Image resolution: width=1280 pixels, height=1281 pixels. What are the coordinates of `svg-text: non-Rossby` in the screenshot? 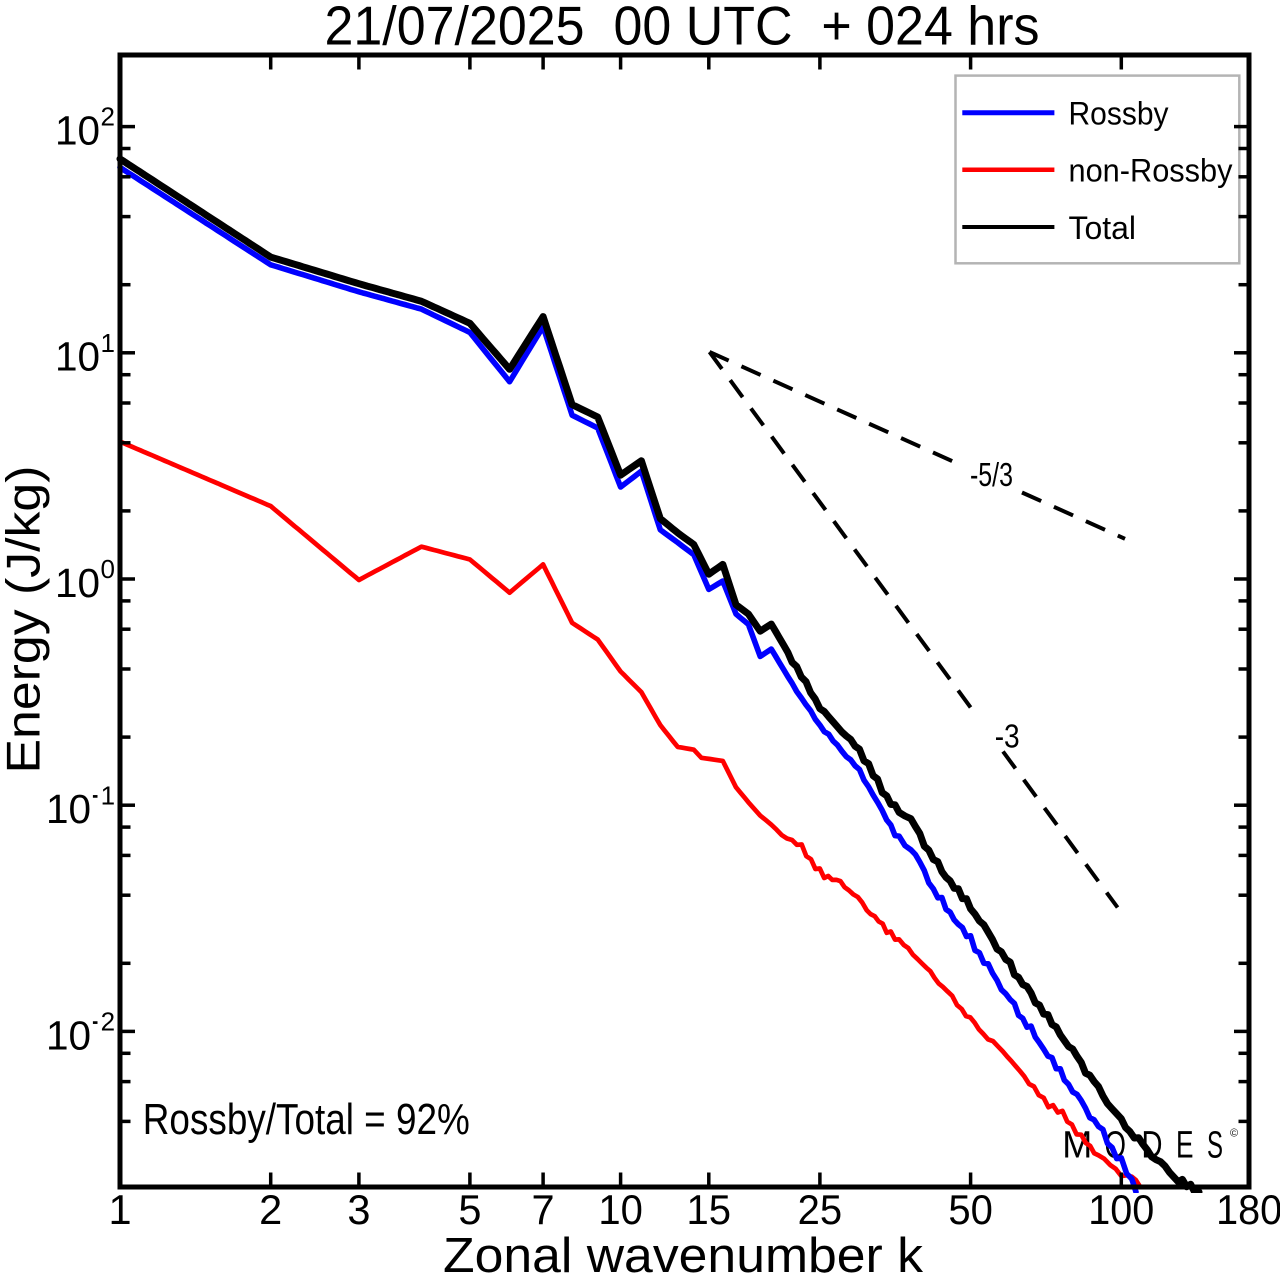 It's located at (1151, 171).